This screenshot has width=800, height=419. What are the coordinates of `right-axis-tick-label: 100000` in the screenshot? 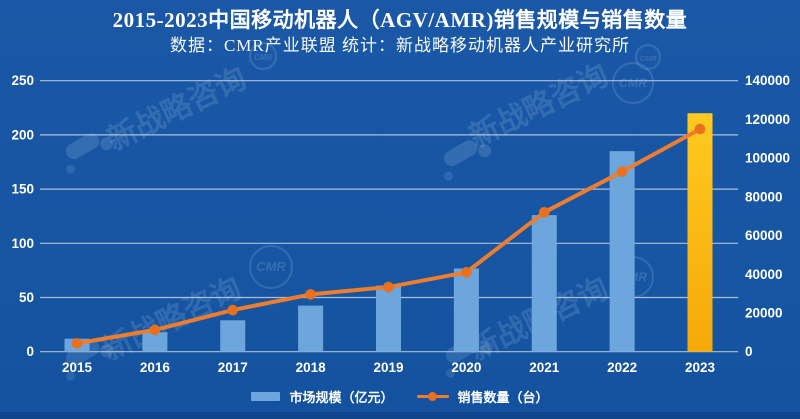 It's located at (767, 158).